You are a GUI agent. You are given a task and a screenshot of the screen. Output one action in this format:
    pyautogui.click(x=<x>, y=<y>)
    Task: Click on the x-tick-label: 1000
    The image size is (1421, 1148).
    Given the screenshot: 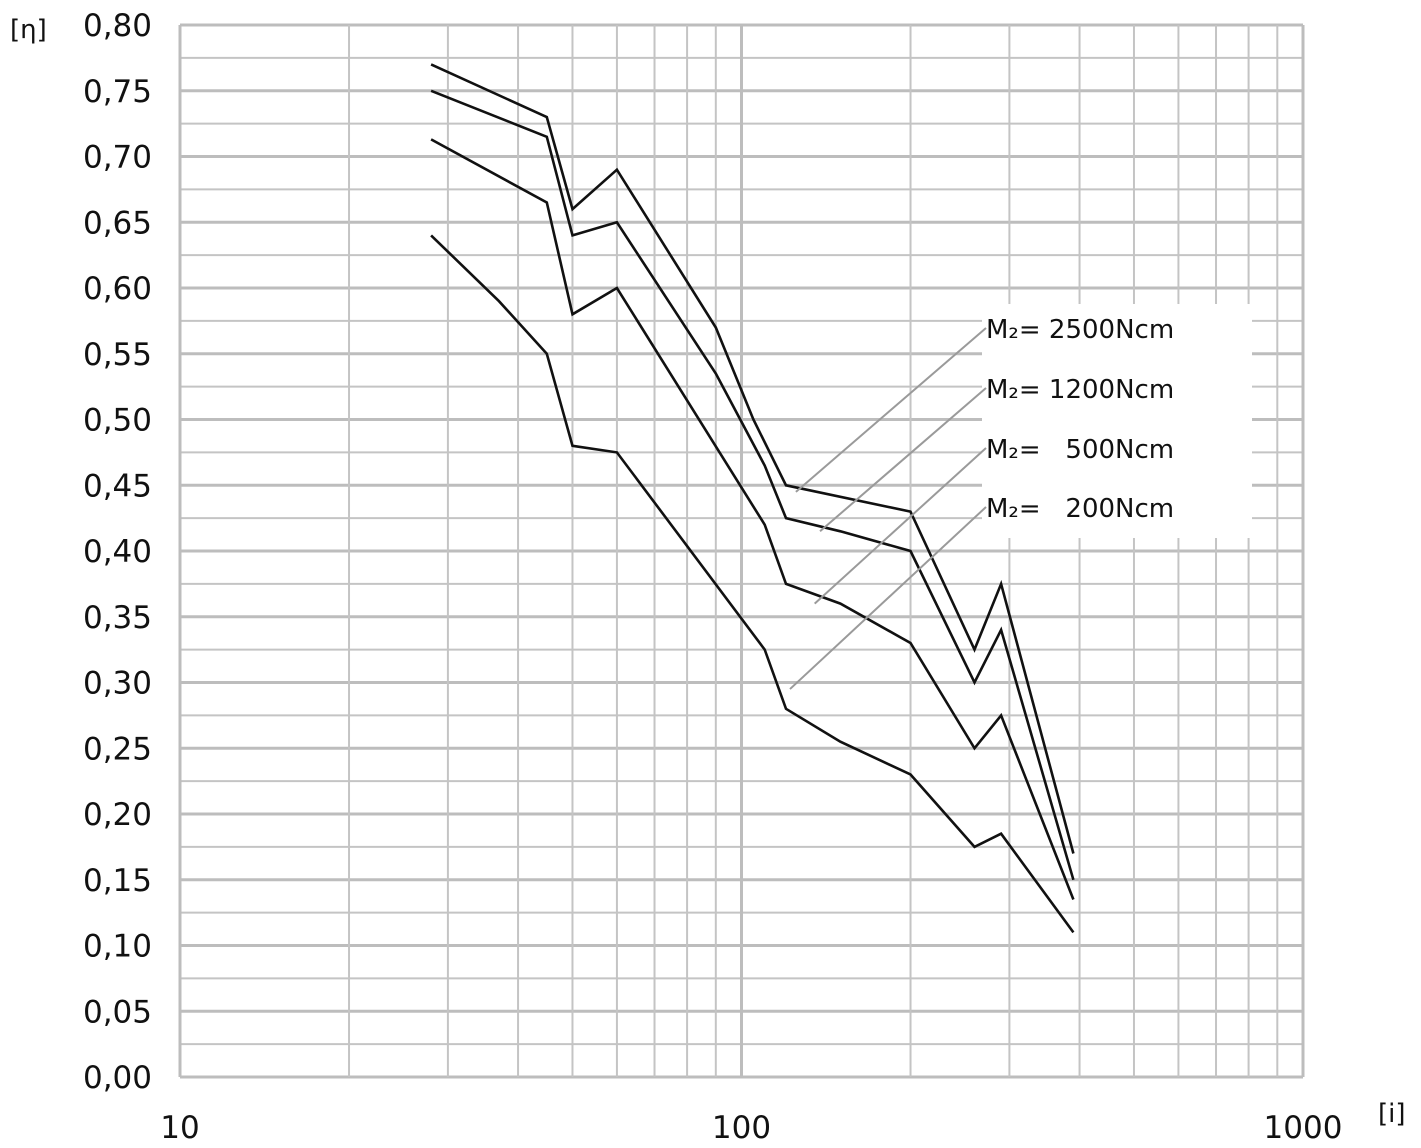 What is the action you would take?
    pyautogui.click(x=1303, y=1128)
    